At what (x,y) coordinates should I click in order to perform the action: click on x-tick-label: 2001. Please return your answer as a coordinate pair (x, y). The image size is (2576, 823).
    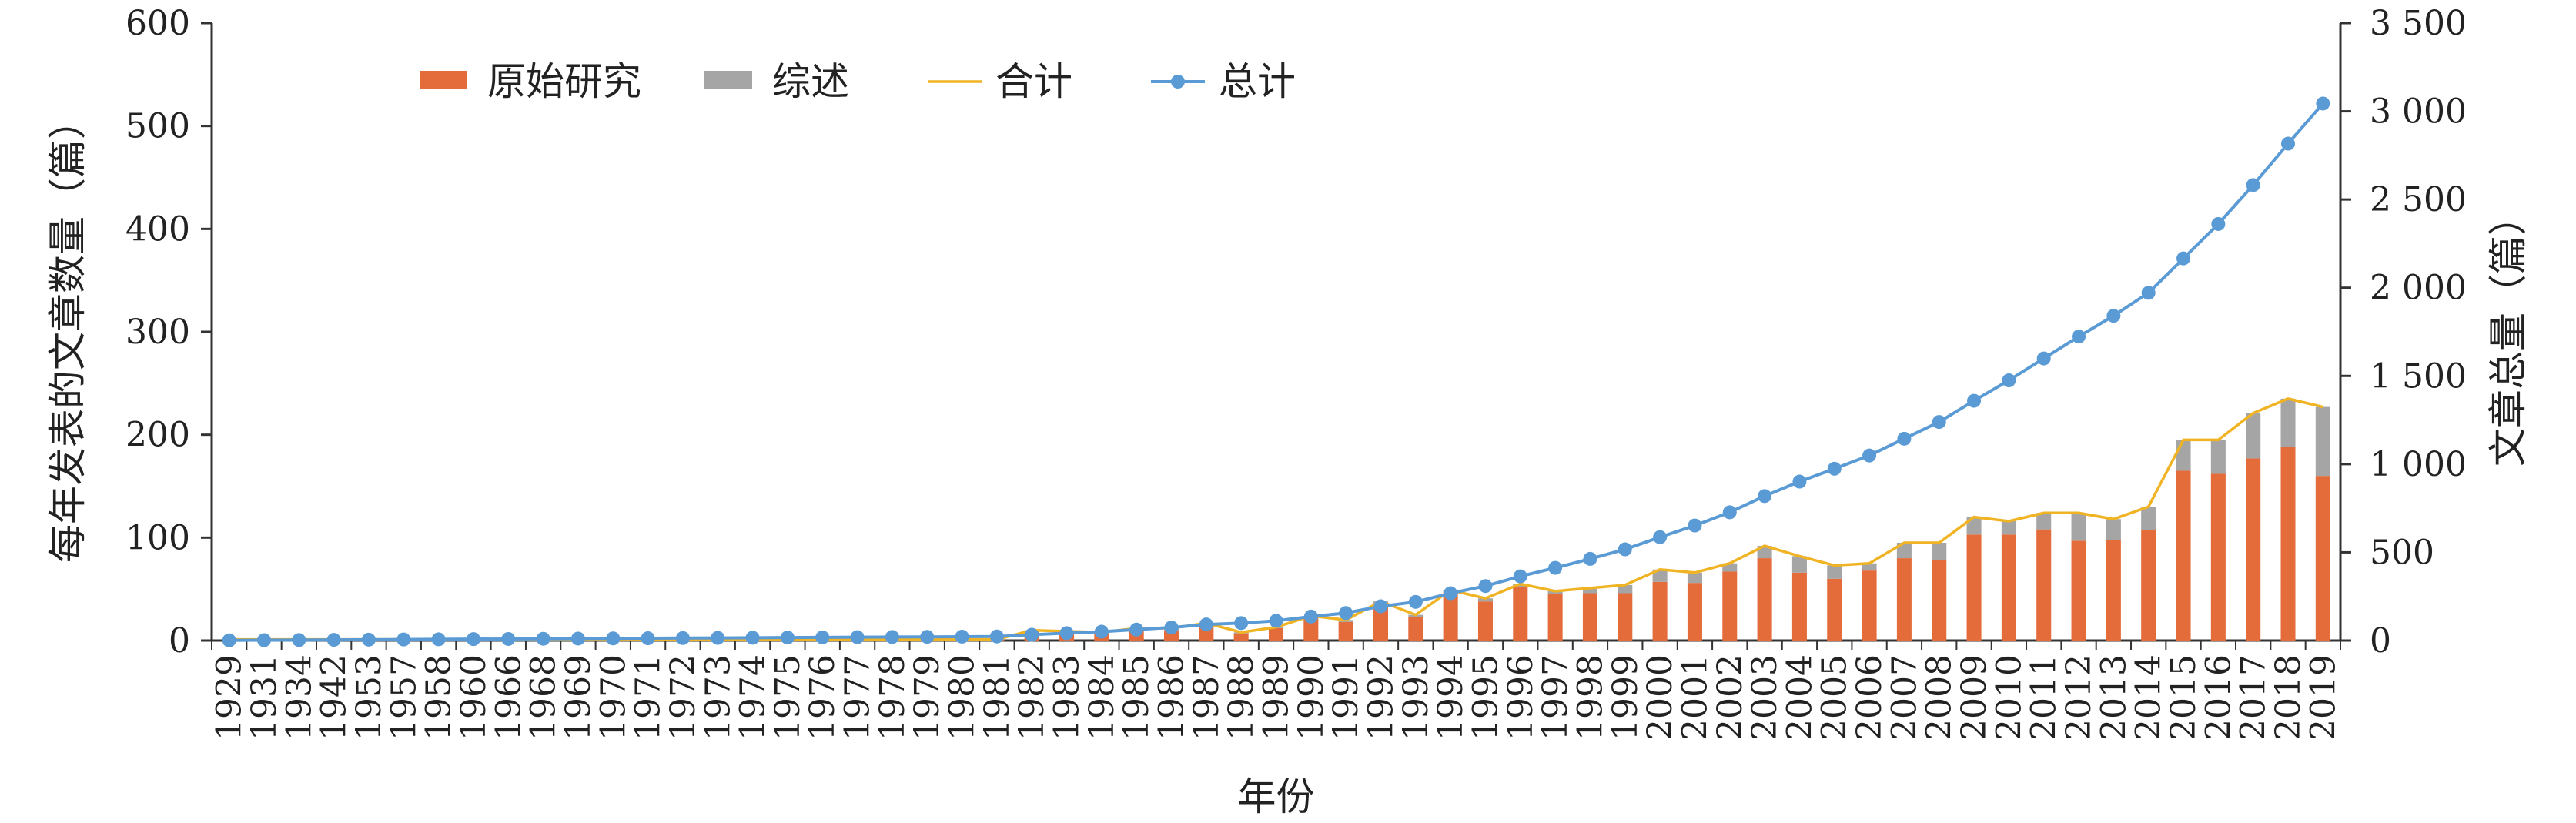
    Looking at the image, I should click on (1695, 698).